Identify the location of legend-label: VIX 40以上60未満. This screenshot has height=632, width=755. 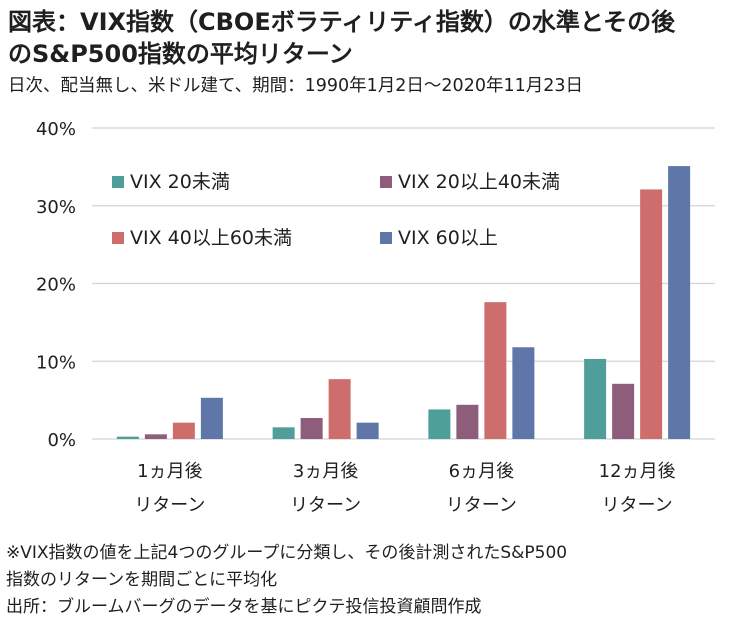
(211, 238).